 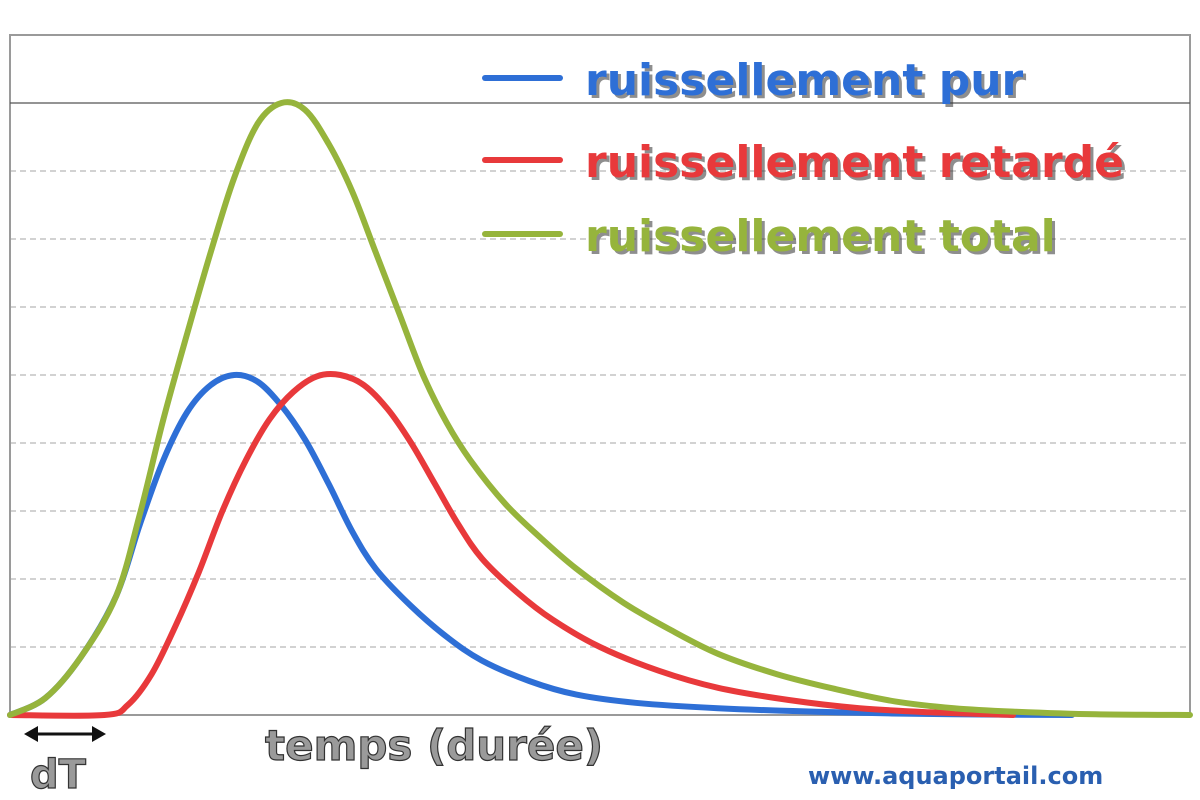 I want to click on legend-label-3: ruissellement total, so click(x=820, y=236).